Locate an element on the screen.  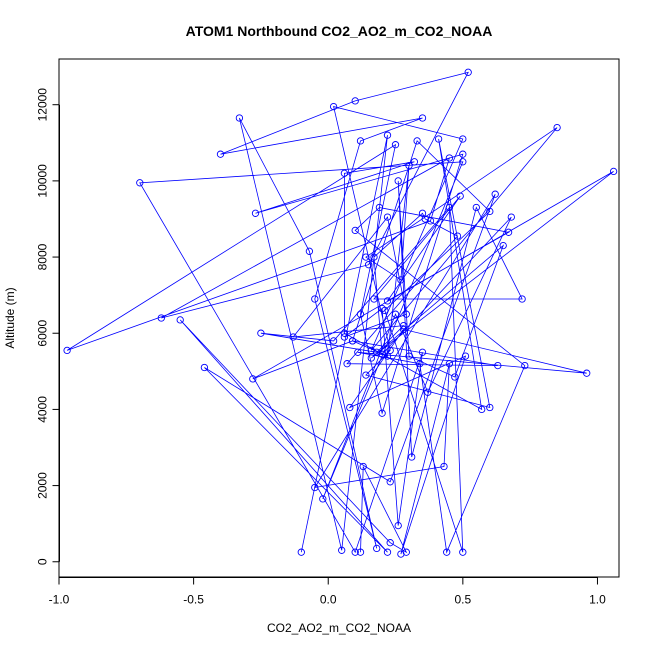
y-tick-label: 6000 is located at coordinates (43, 333).